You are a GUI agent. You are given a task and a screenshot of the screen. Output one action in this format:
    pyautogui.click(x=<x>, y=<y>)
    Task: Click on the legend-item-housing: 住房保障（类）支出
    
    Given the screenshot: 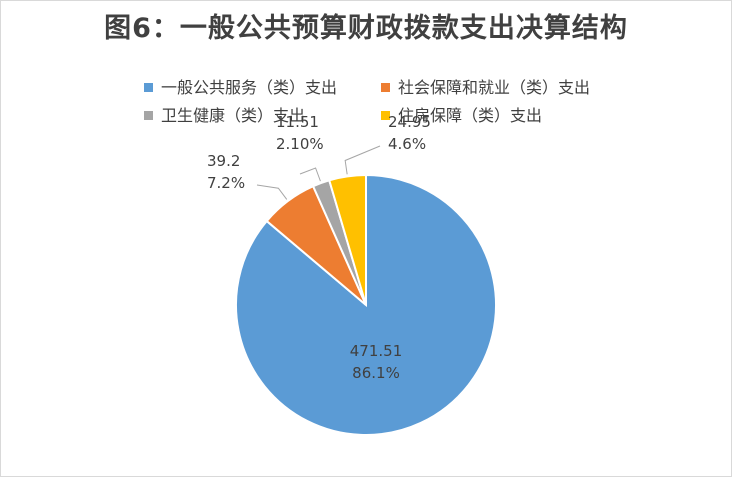 What is the action you would take?
    pyautogui.click(x=461, y=114)
    